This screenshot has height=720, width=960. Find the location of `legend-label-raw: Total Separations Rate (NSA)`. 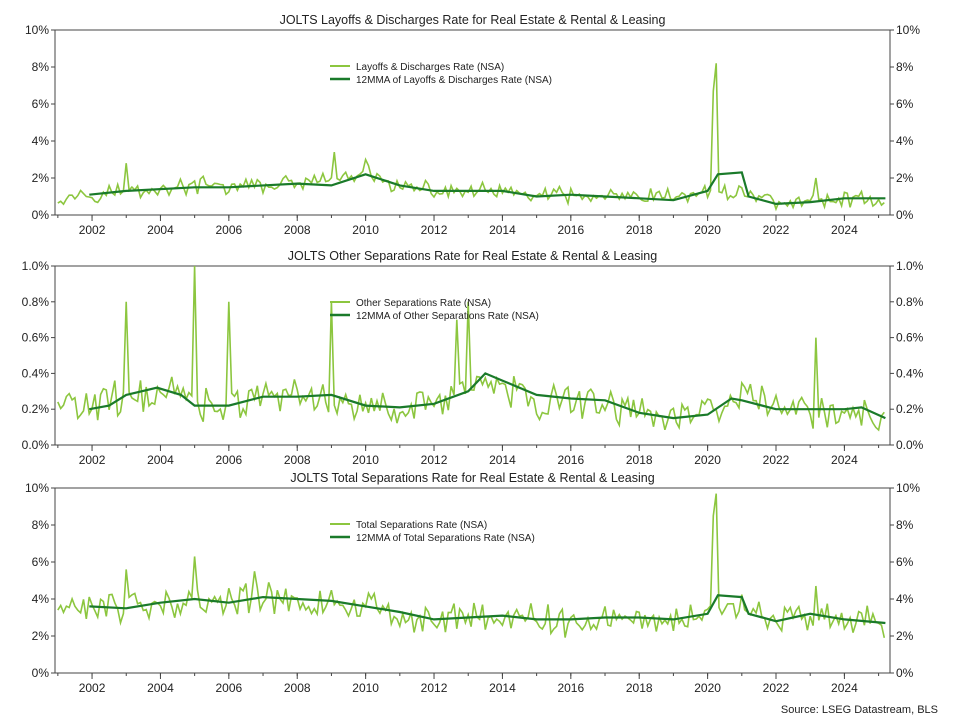

legend-label-raw: Total Separations Rate (NSA) is located at coordinates (421, 525).